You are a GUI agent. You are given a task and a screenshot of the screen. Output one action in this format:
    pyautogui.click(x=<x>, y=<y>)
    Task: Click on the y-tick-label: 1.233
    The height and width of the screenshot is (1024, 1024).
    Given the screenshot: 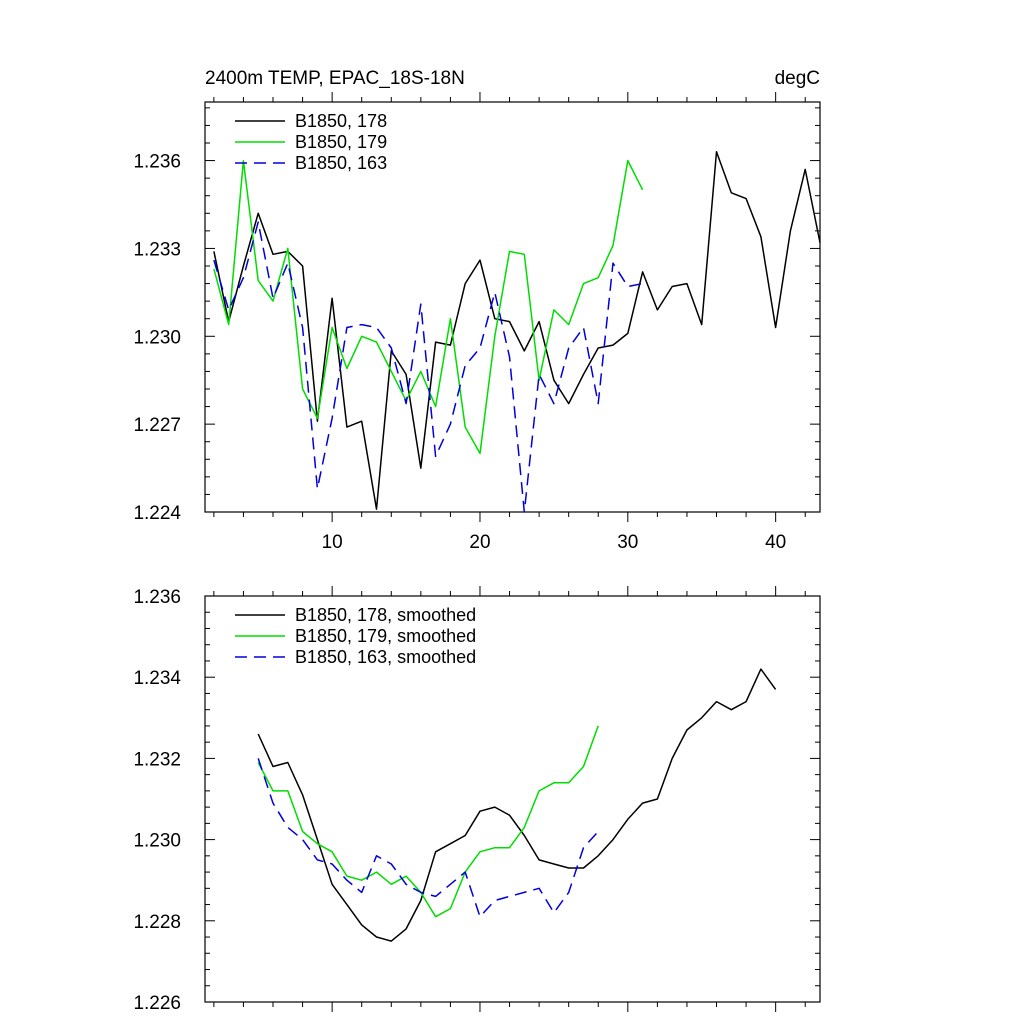 What is the action you would take?
    pyautogui.click(x=157, y=249)
    